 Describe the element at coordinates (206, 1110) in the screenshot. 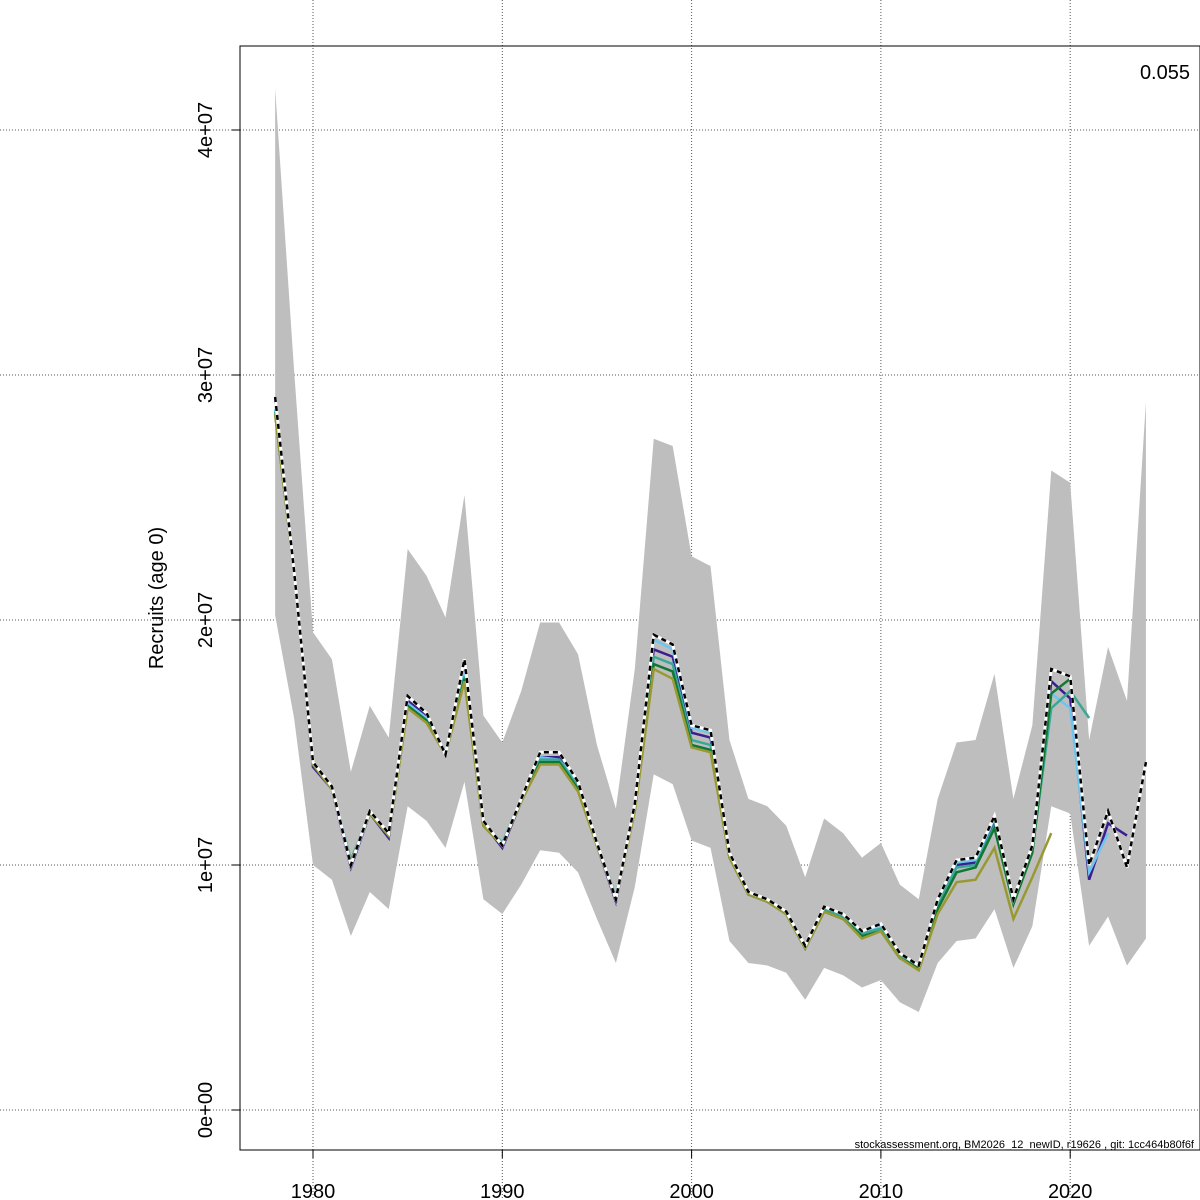

I see `y-tick-label: 0e+00` at that location.